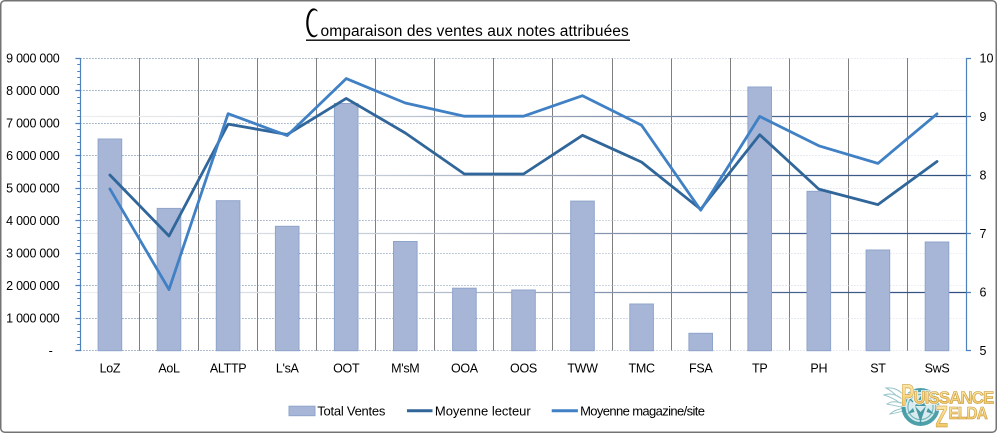 Image resolution: width=997 pixels, height=433 pixels. What do you see at coordinates (701, 369) in the screenshot?
I see `svg-text: FSA` at bounding box center [701, 369].